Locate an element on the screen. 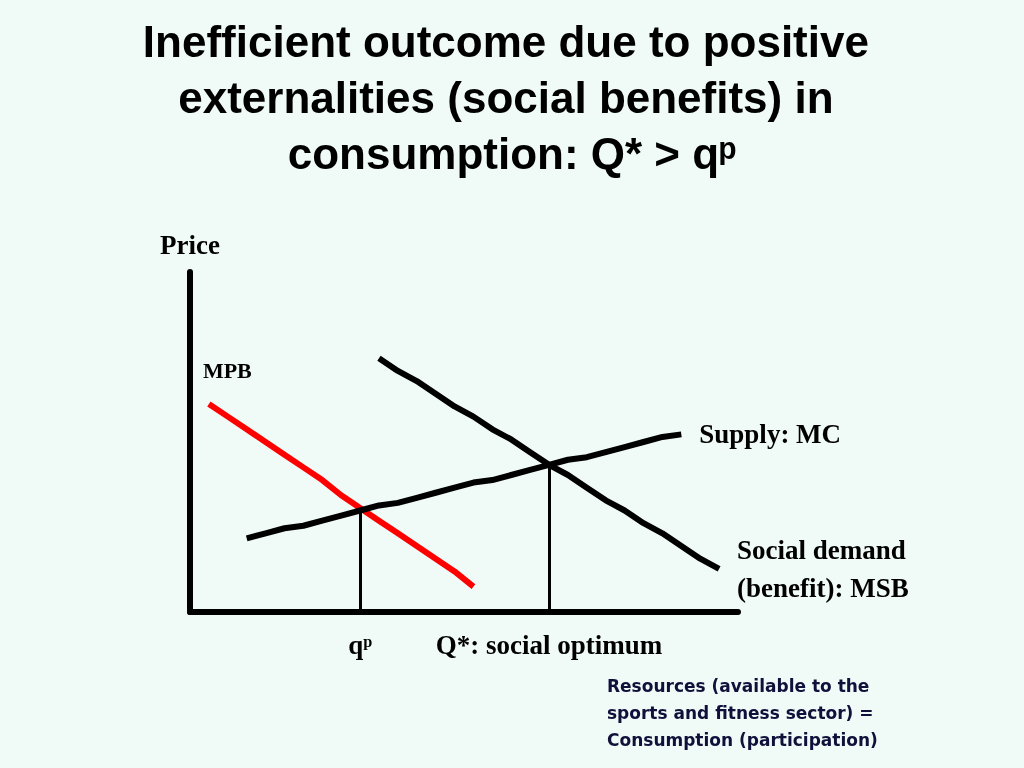 The height and width of the screenshot is (768, 1024). series-label: Supply: MC is located at coordinates (770, 434).